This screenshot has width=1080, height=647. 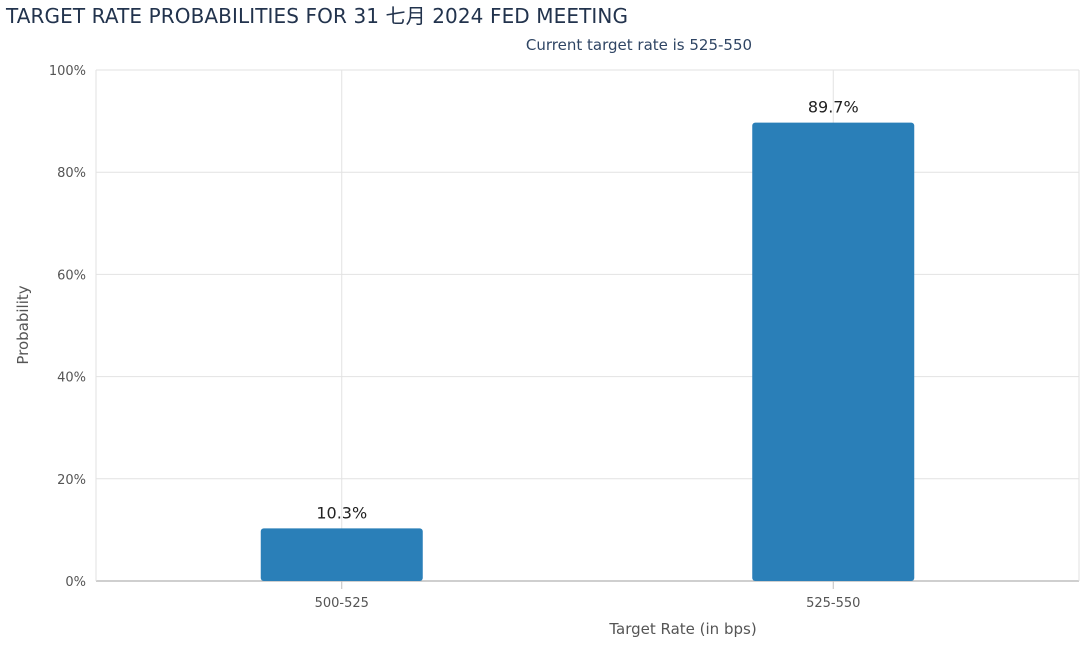 I want to click on x-axis-ticks: 500-525 525-550, so click(x=587, y=596).